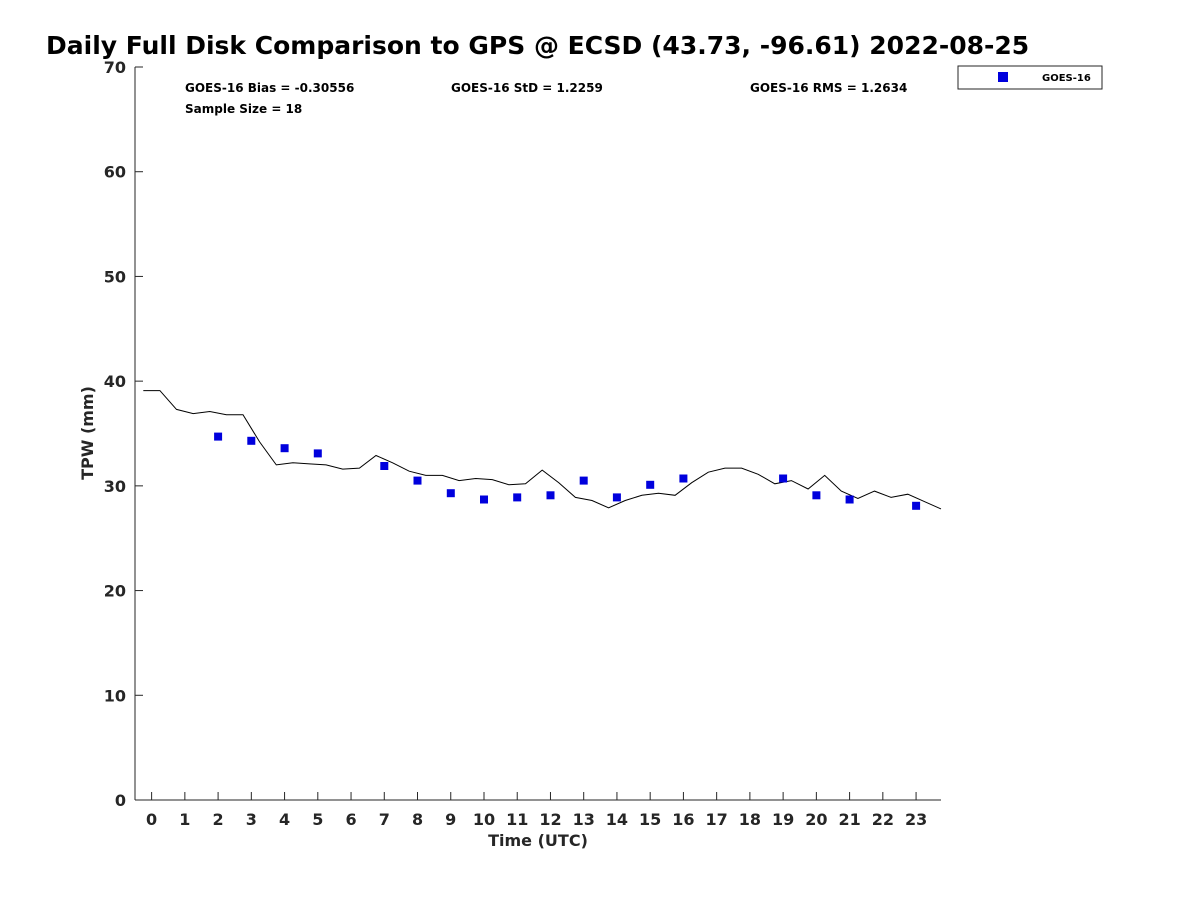 The height and width of the screenshot is (900, 1200). I want to click on x-tick-label: 15, so click(650, 819).